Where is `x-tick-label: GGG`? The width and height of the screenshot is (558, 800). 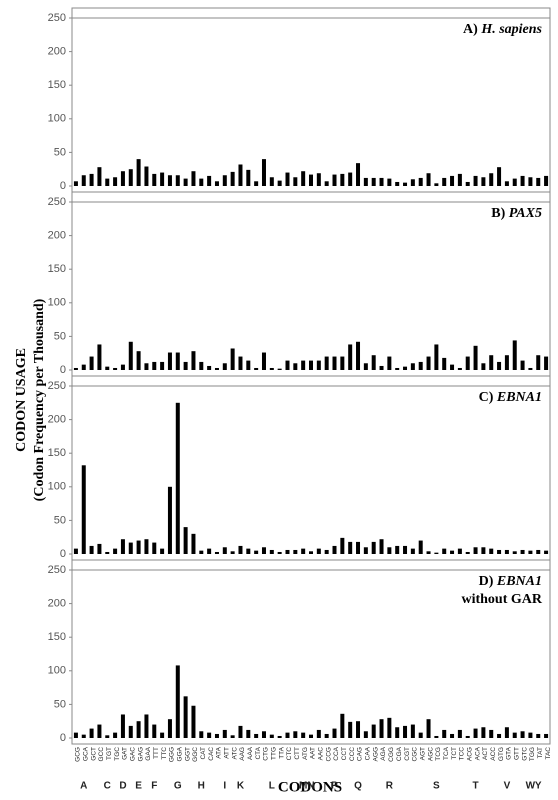
x-tick-label: GGG is located at coordinates (172, 754).